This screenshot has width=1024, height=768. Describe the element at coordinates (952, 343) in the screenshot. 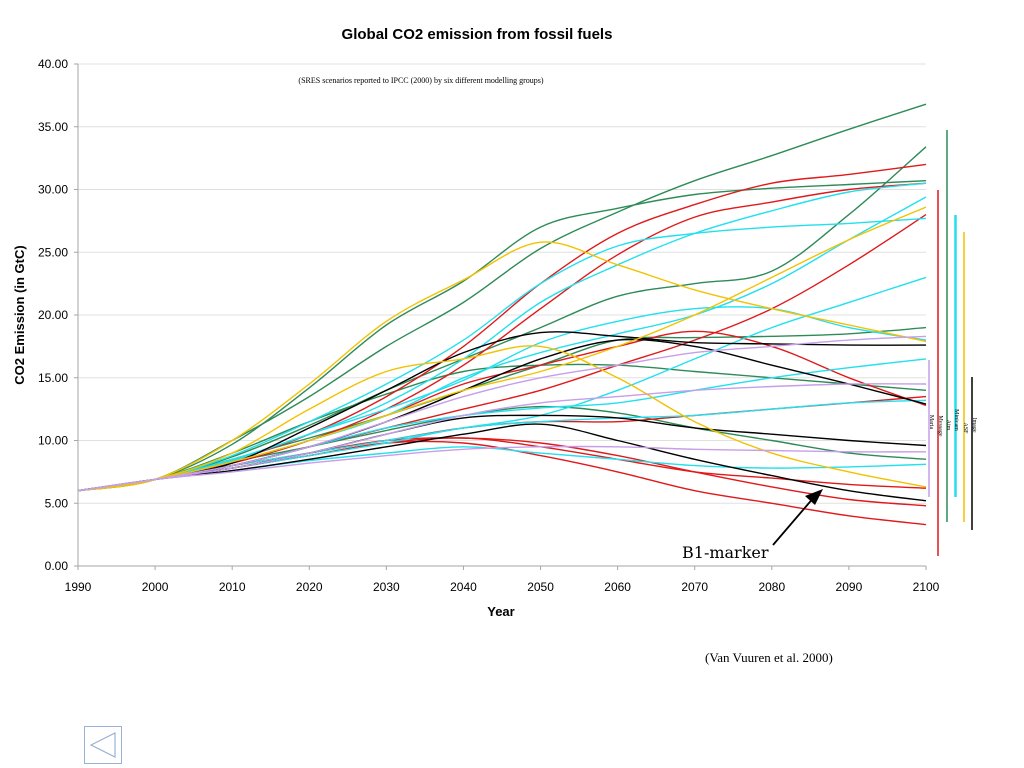

I see `model-legend: Maria Message Aim Minicam ASF Image` at that location.